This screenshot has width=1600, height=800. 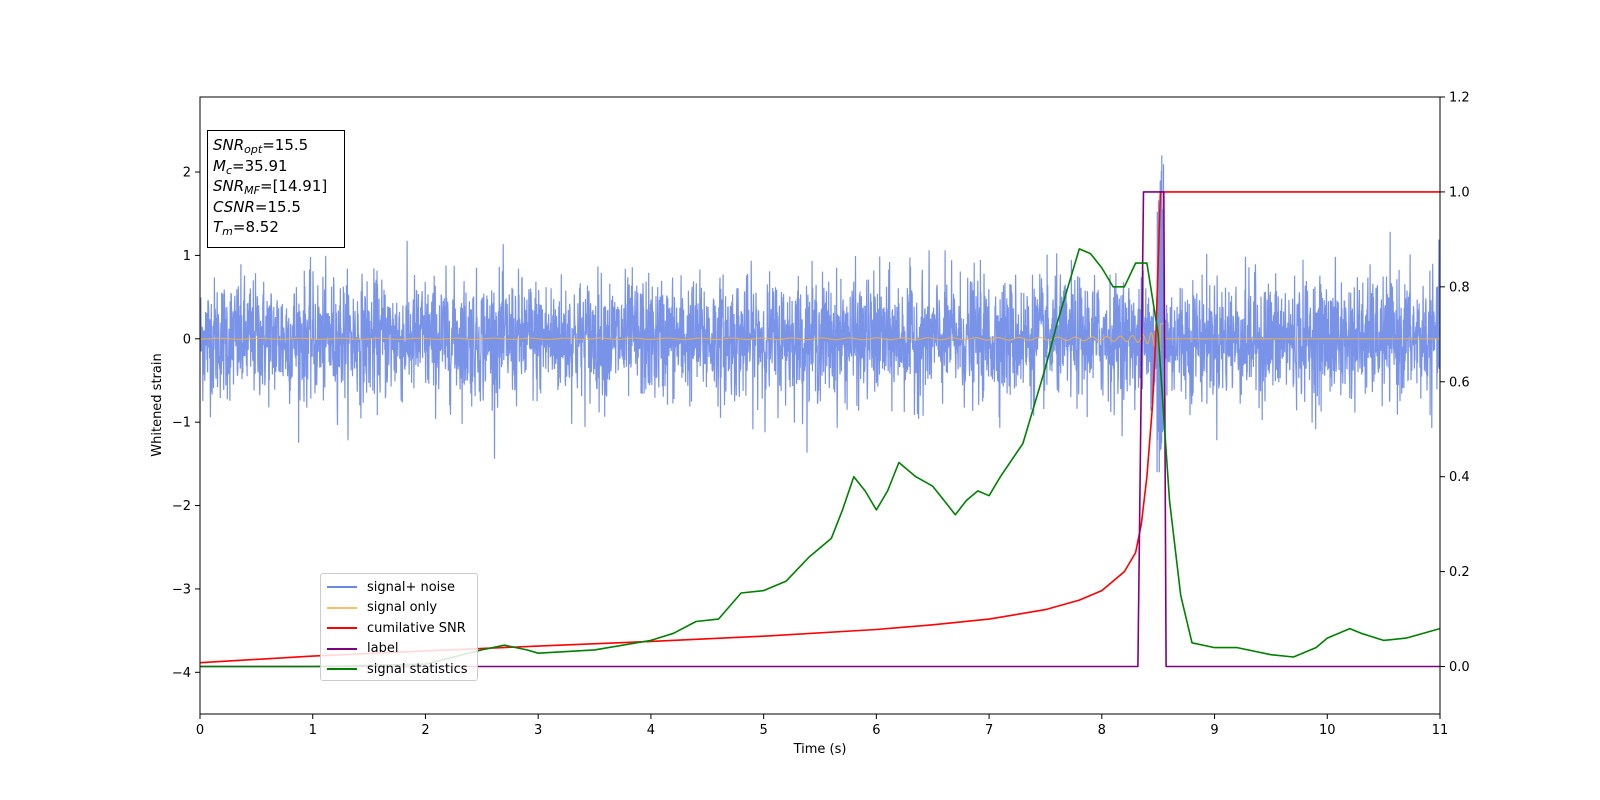 What do you see at coordinates (822, 726) in the screenshot?
I see `x-axis: 0 1 2 3 4 5 6 7 8 9 10 11` at bounding box center [822, 726].